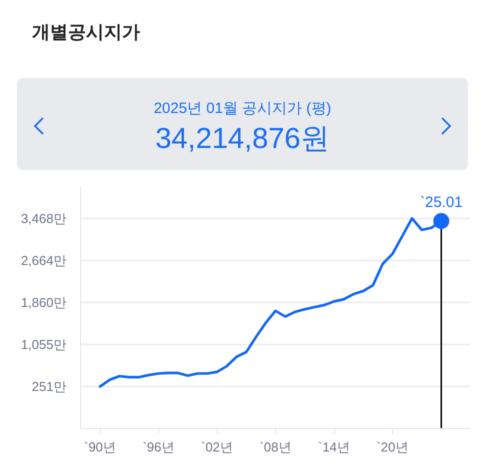 Image resolution: width=484 pixels, height=472 pixels. What do you see at coordinates (43, 344) in the screenshot?
I see `y-tick-label: 1,055만` at bounding box center [43, 344].